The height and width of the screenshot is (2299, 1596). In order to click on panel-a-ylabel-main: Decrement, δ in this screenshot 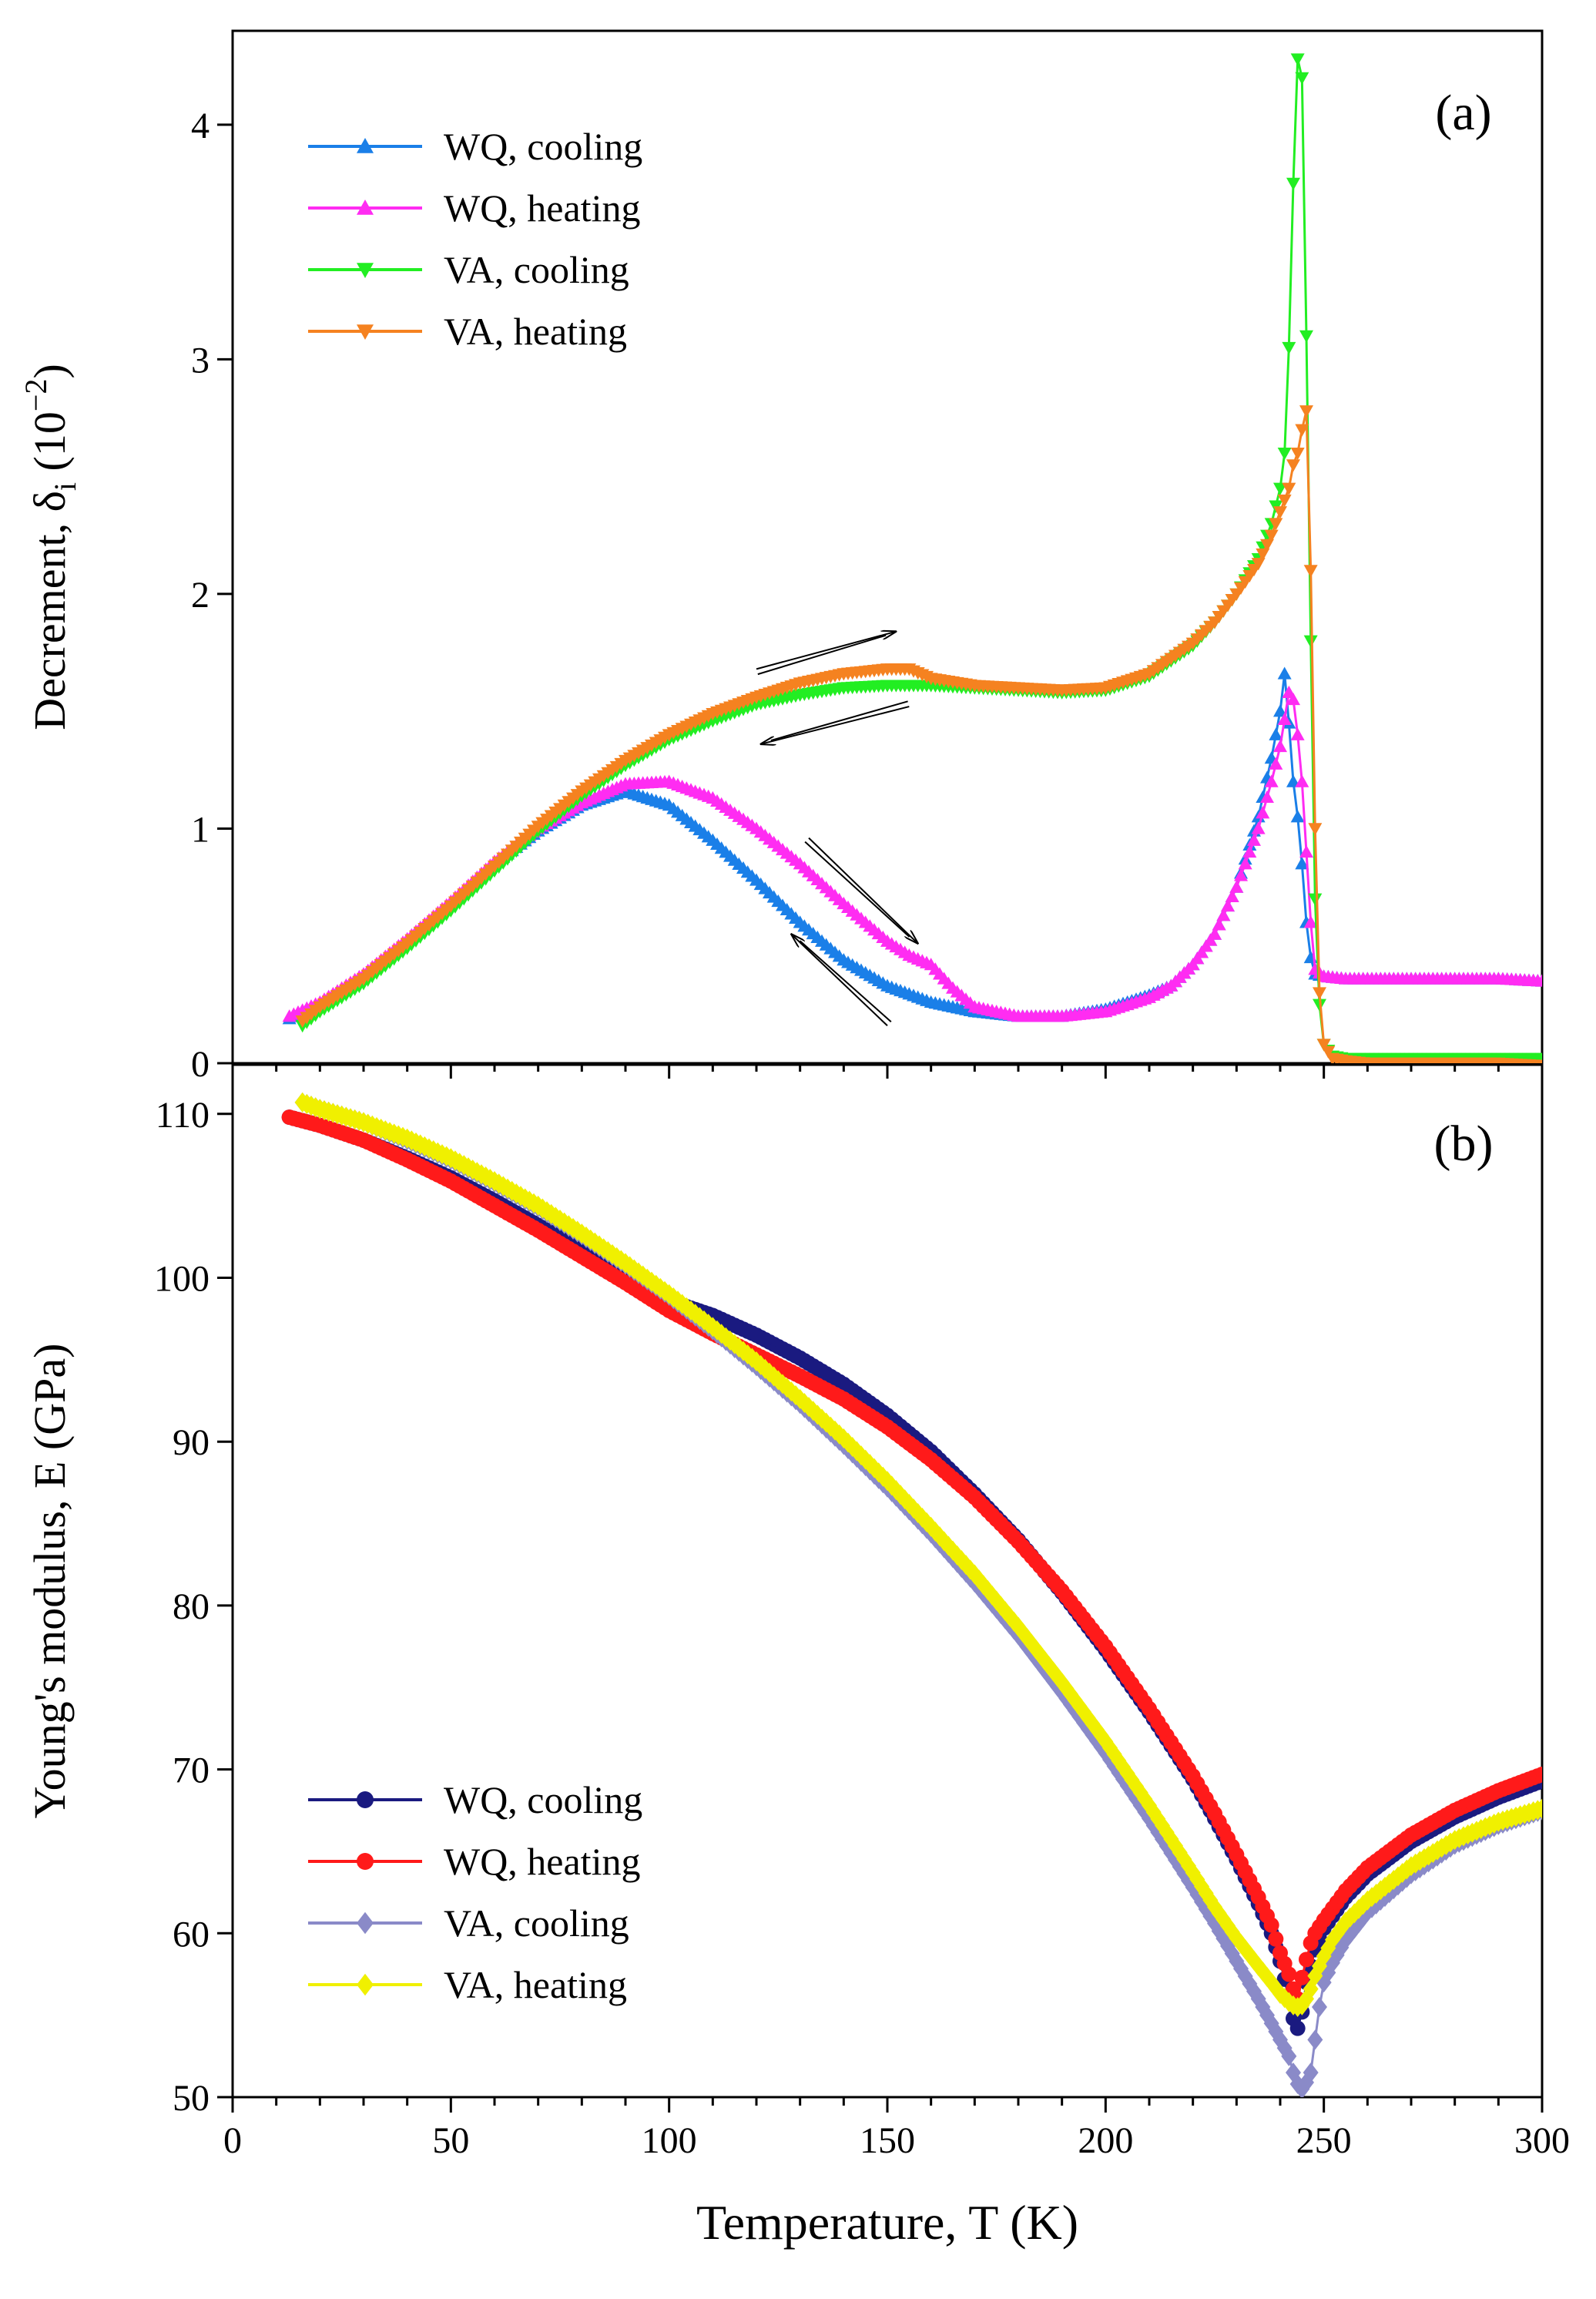, I will do `click(50, 610)`.